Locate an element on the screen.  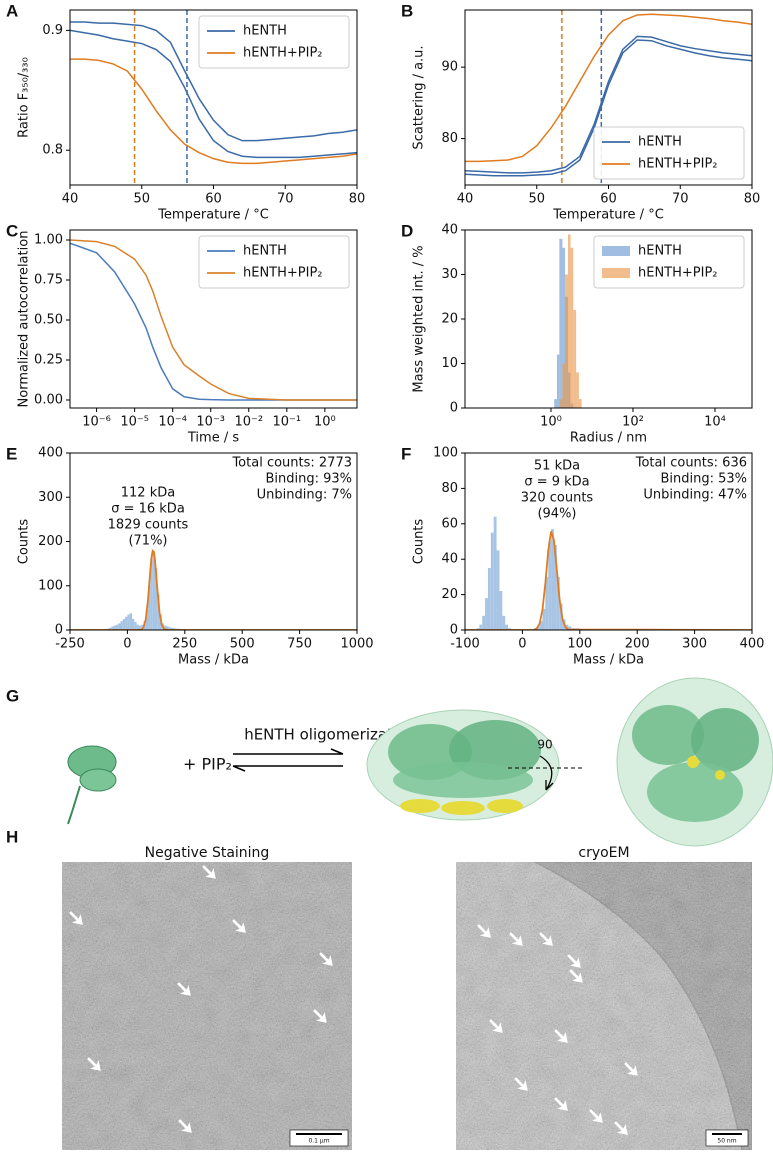
x-tick-label: 10⁻⁵ is located at coordinates (134, 422).